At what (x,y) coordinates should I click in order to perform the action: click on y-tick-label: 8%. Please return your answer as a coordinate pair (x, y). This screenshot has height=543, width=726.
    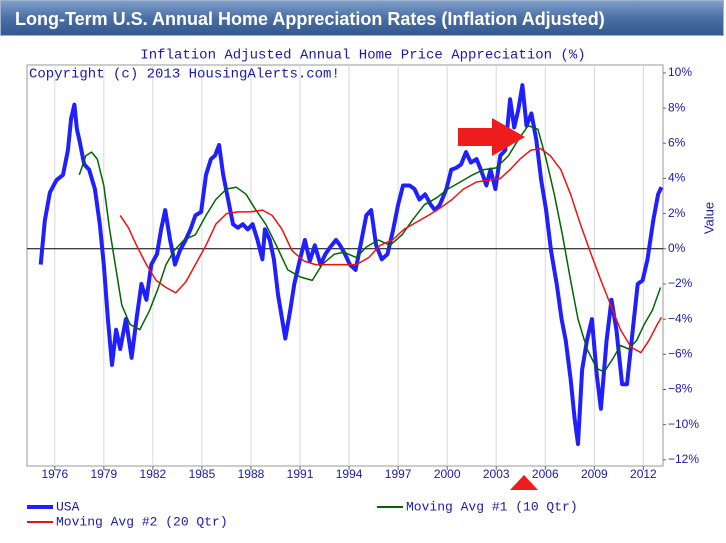
    Looking at the image, I should click on (677, 107).